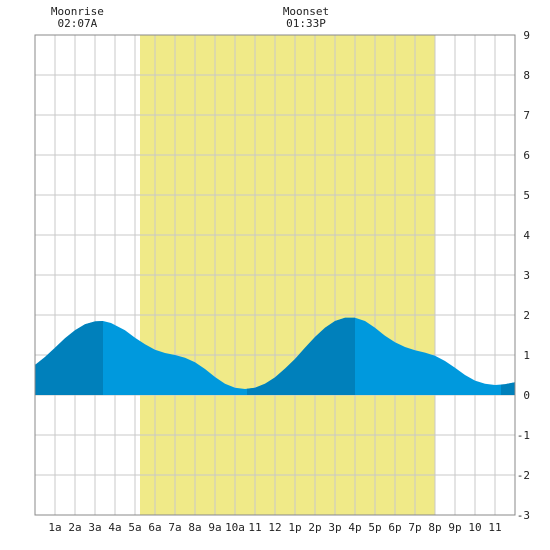  What do you see at coordinates (526, 195) in the screenshot?
I see `y-tick-label: 5` at bounding box center [526, 195].